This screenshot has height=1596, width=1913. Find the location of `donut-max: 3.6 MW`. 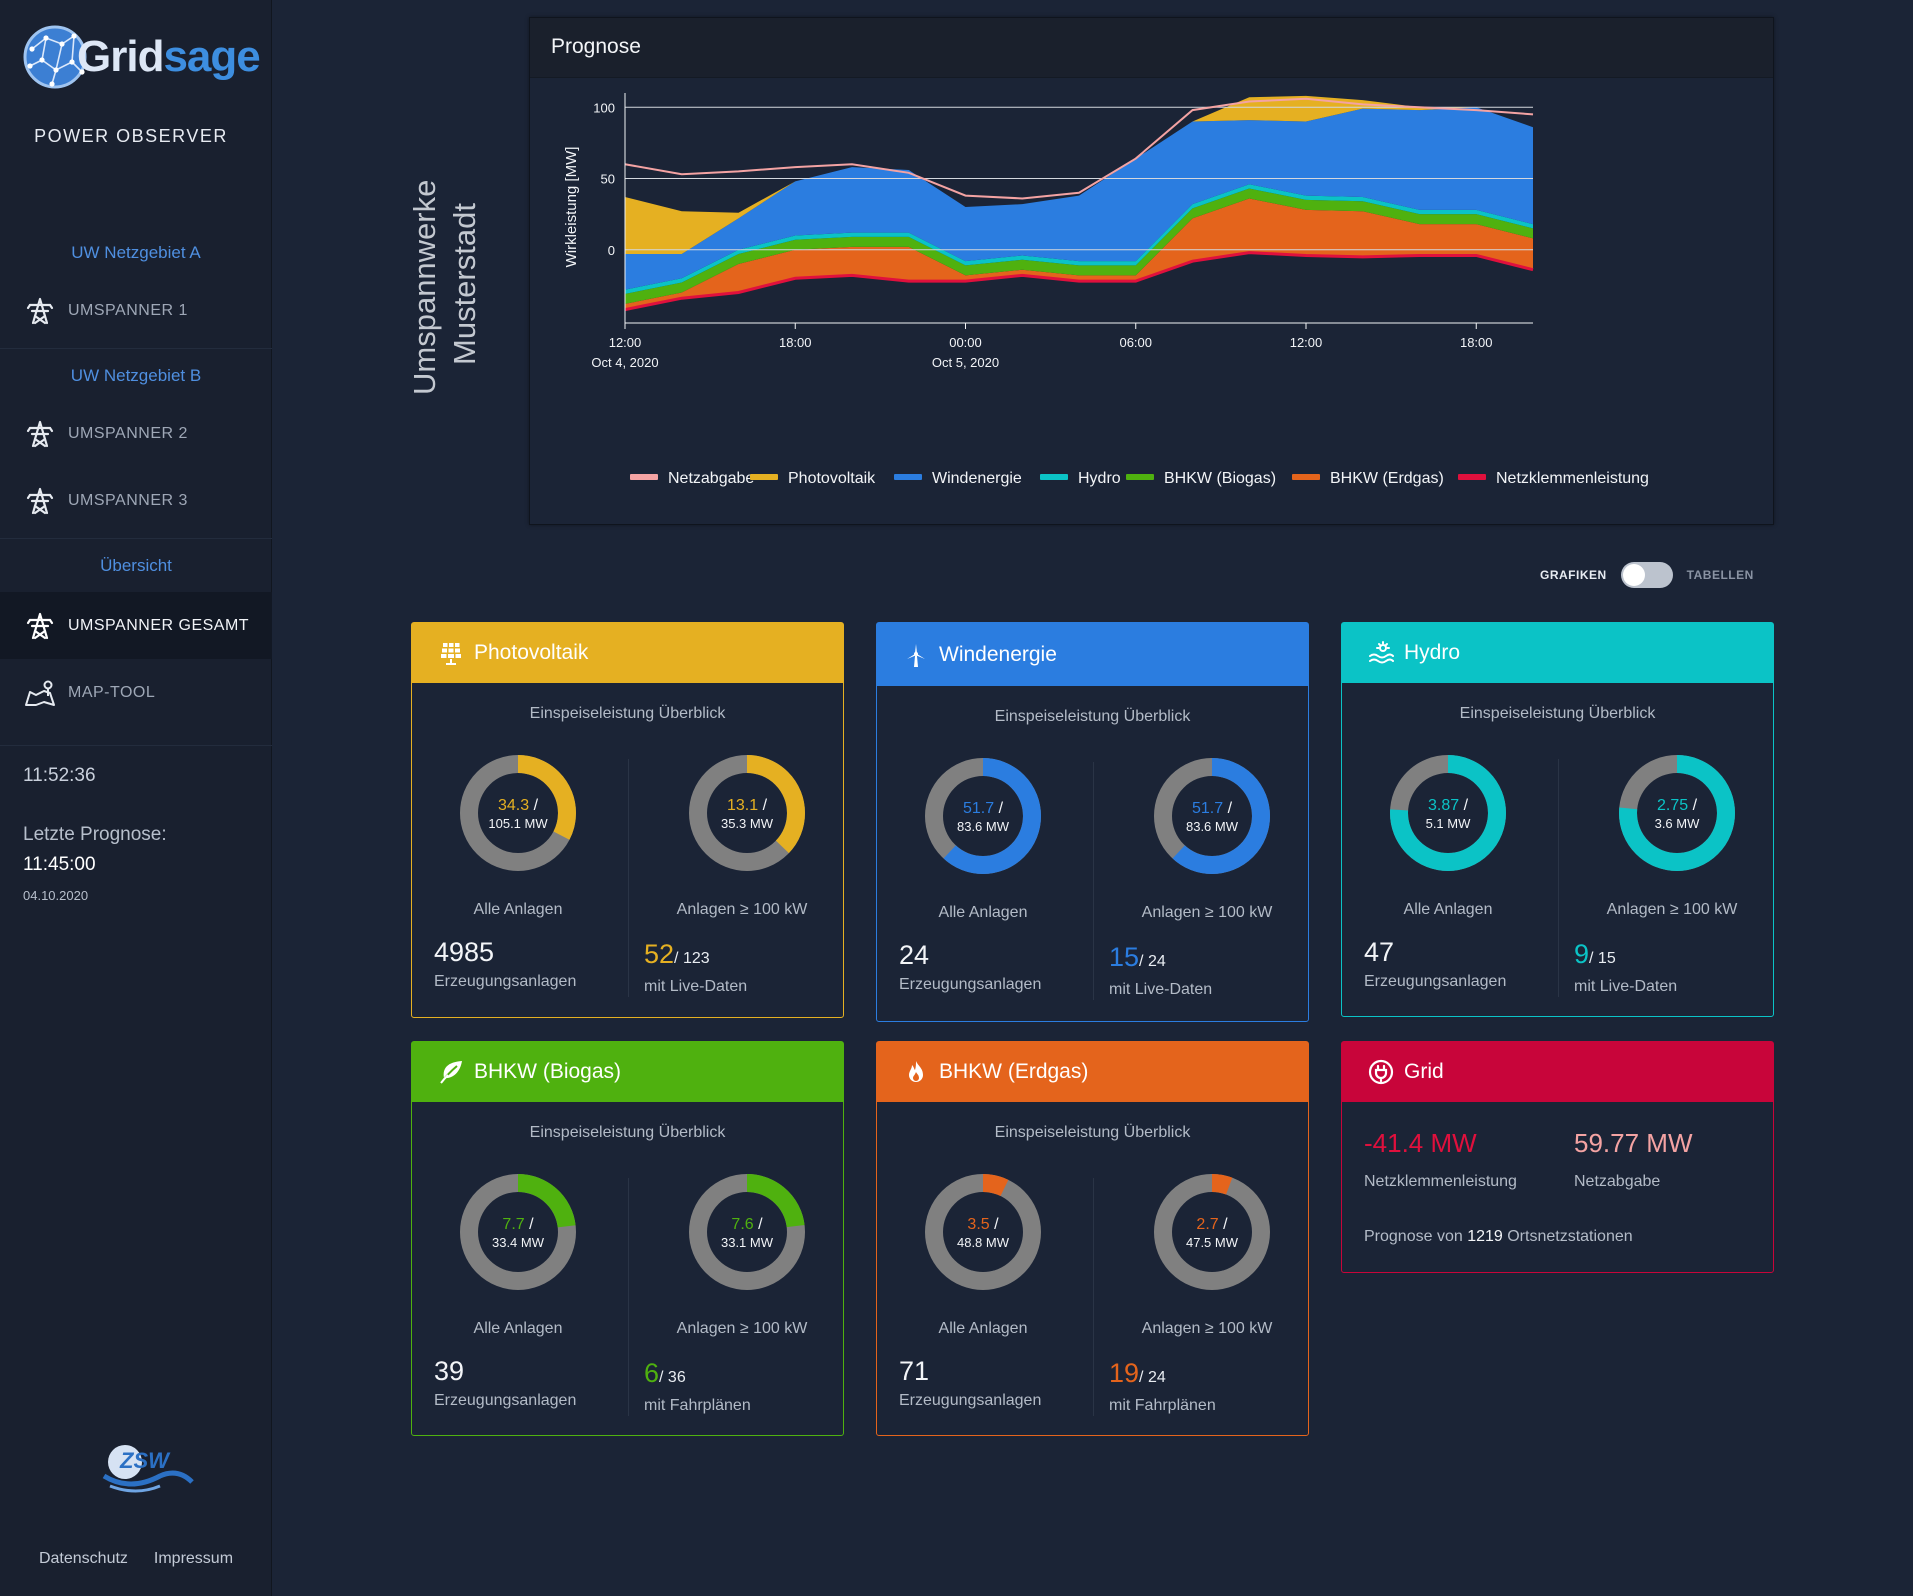

donut-max: 3.6 MW is located at coordinates (1677, 823).